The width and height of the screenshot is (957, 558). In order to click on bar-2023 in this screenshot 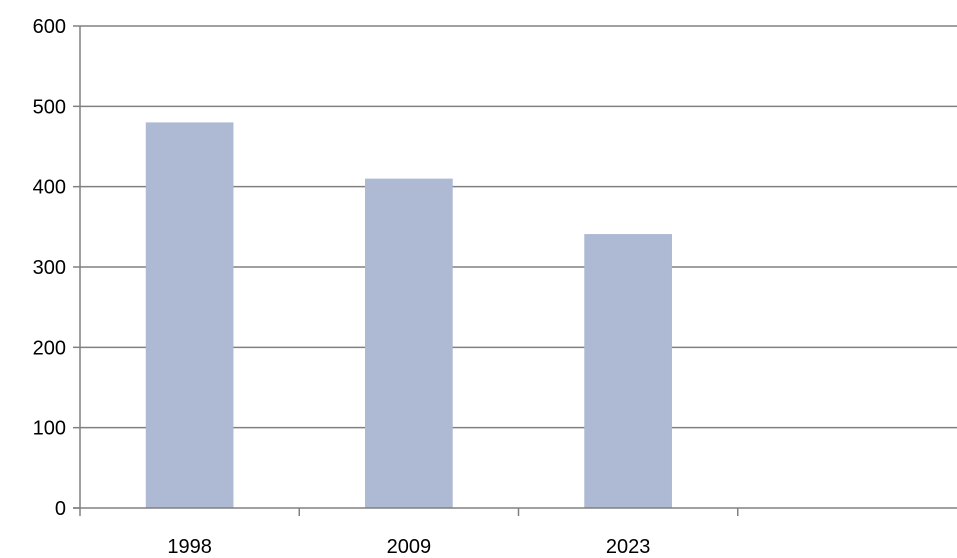, I will do `click(628, 371)`.